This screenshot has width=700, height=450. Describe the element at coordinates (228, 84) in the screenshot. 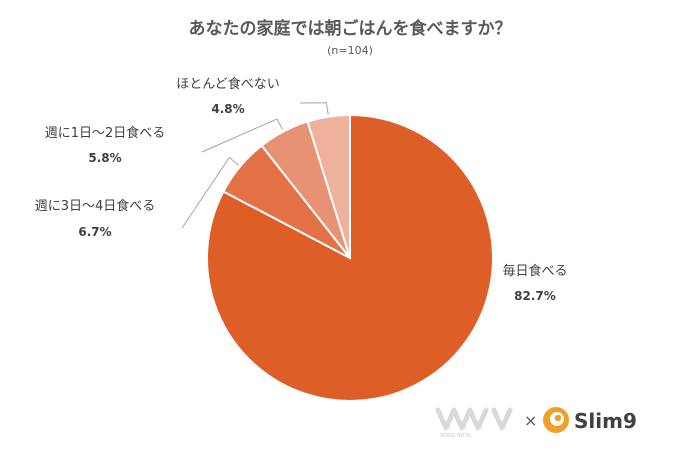

I see `slice-label: ほとんど食べない` at that location.